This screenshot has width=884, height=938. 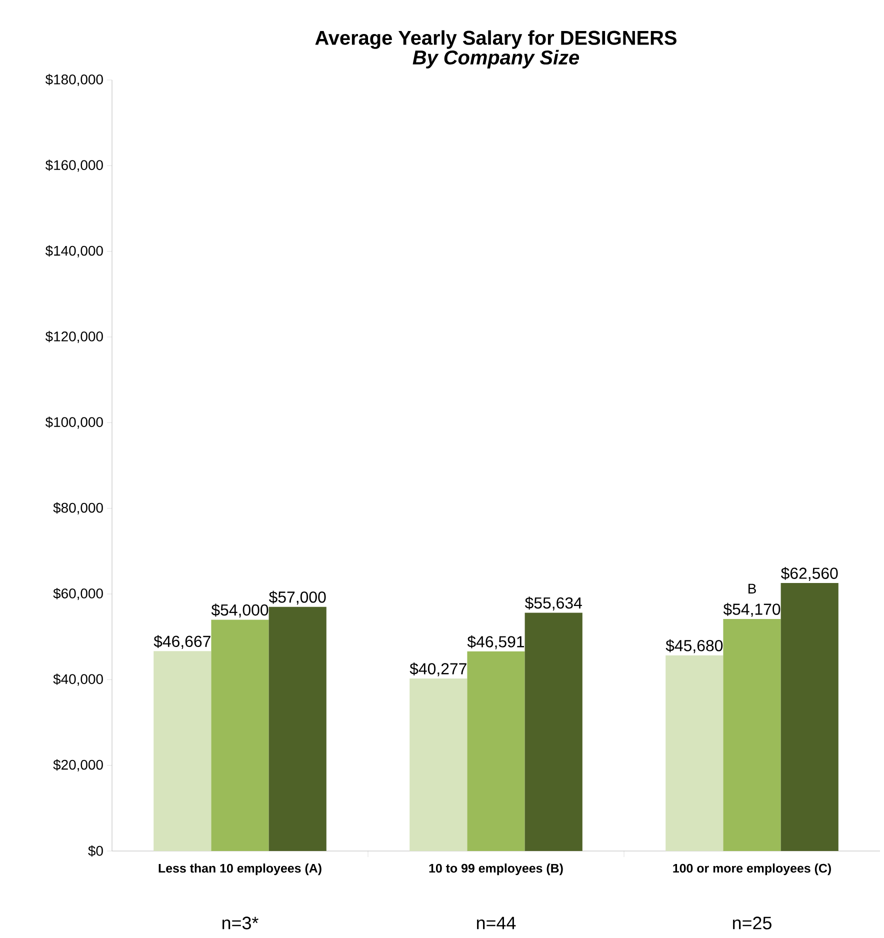 I want to click on text: n=25, so click(x=752, y=923).